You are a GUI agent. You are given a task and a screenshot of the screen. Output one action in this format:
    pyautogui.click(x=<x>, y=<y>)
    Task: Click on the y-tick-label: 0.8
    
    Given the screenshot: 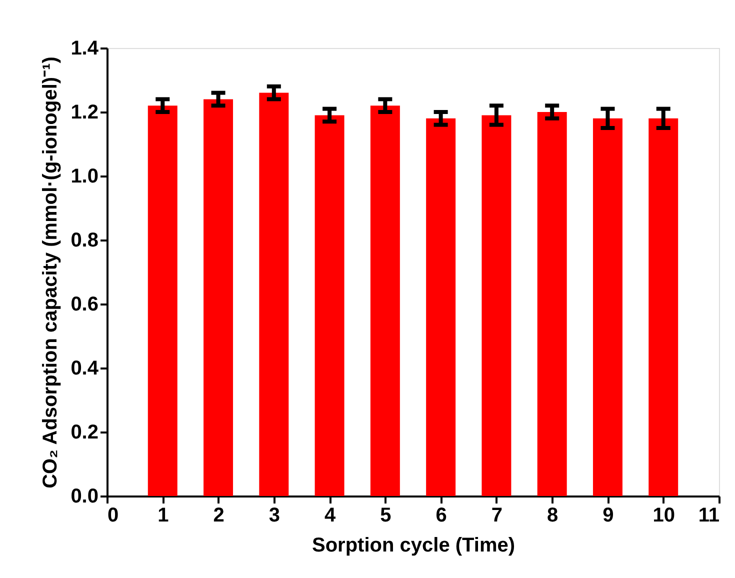 What is the action you would take?
    pyautogui.click(x=84, y=241)
    